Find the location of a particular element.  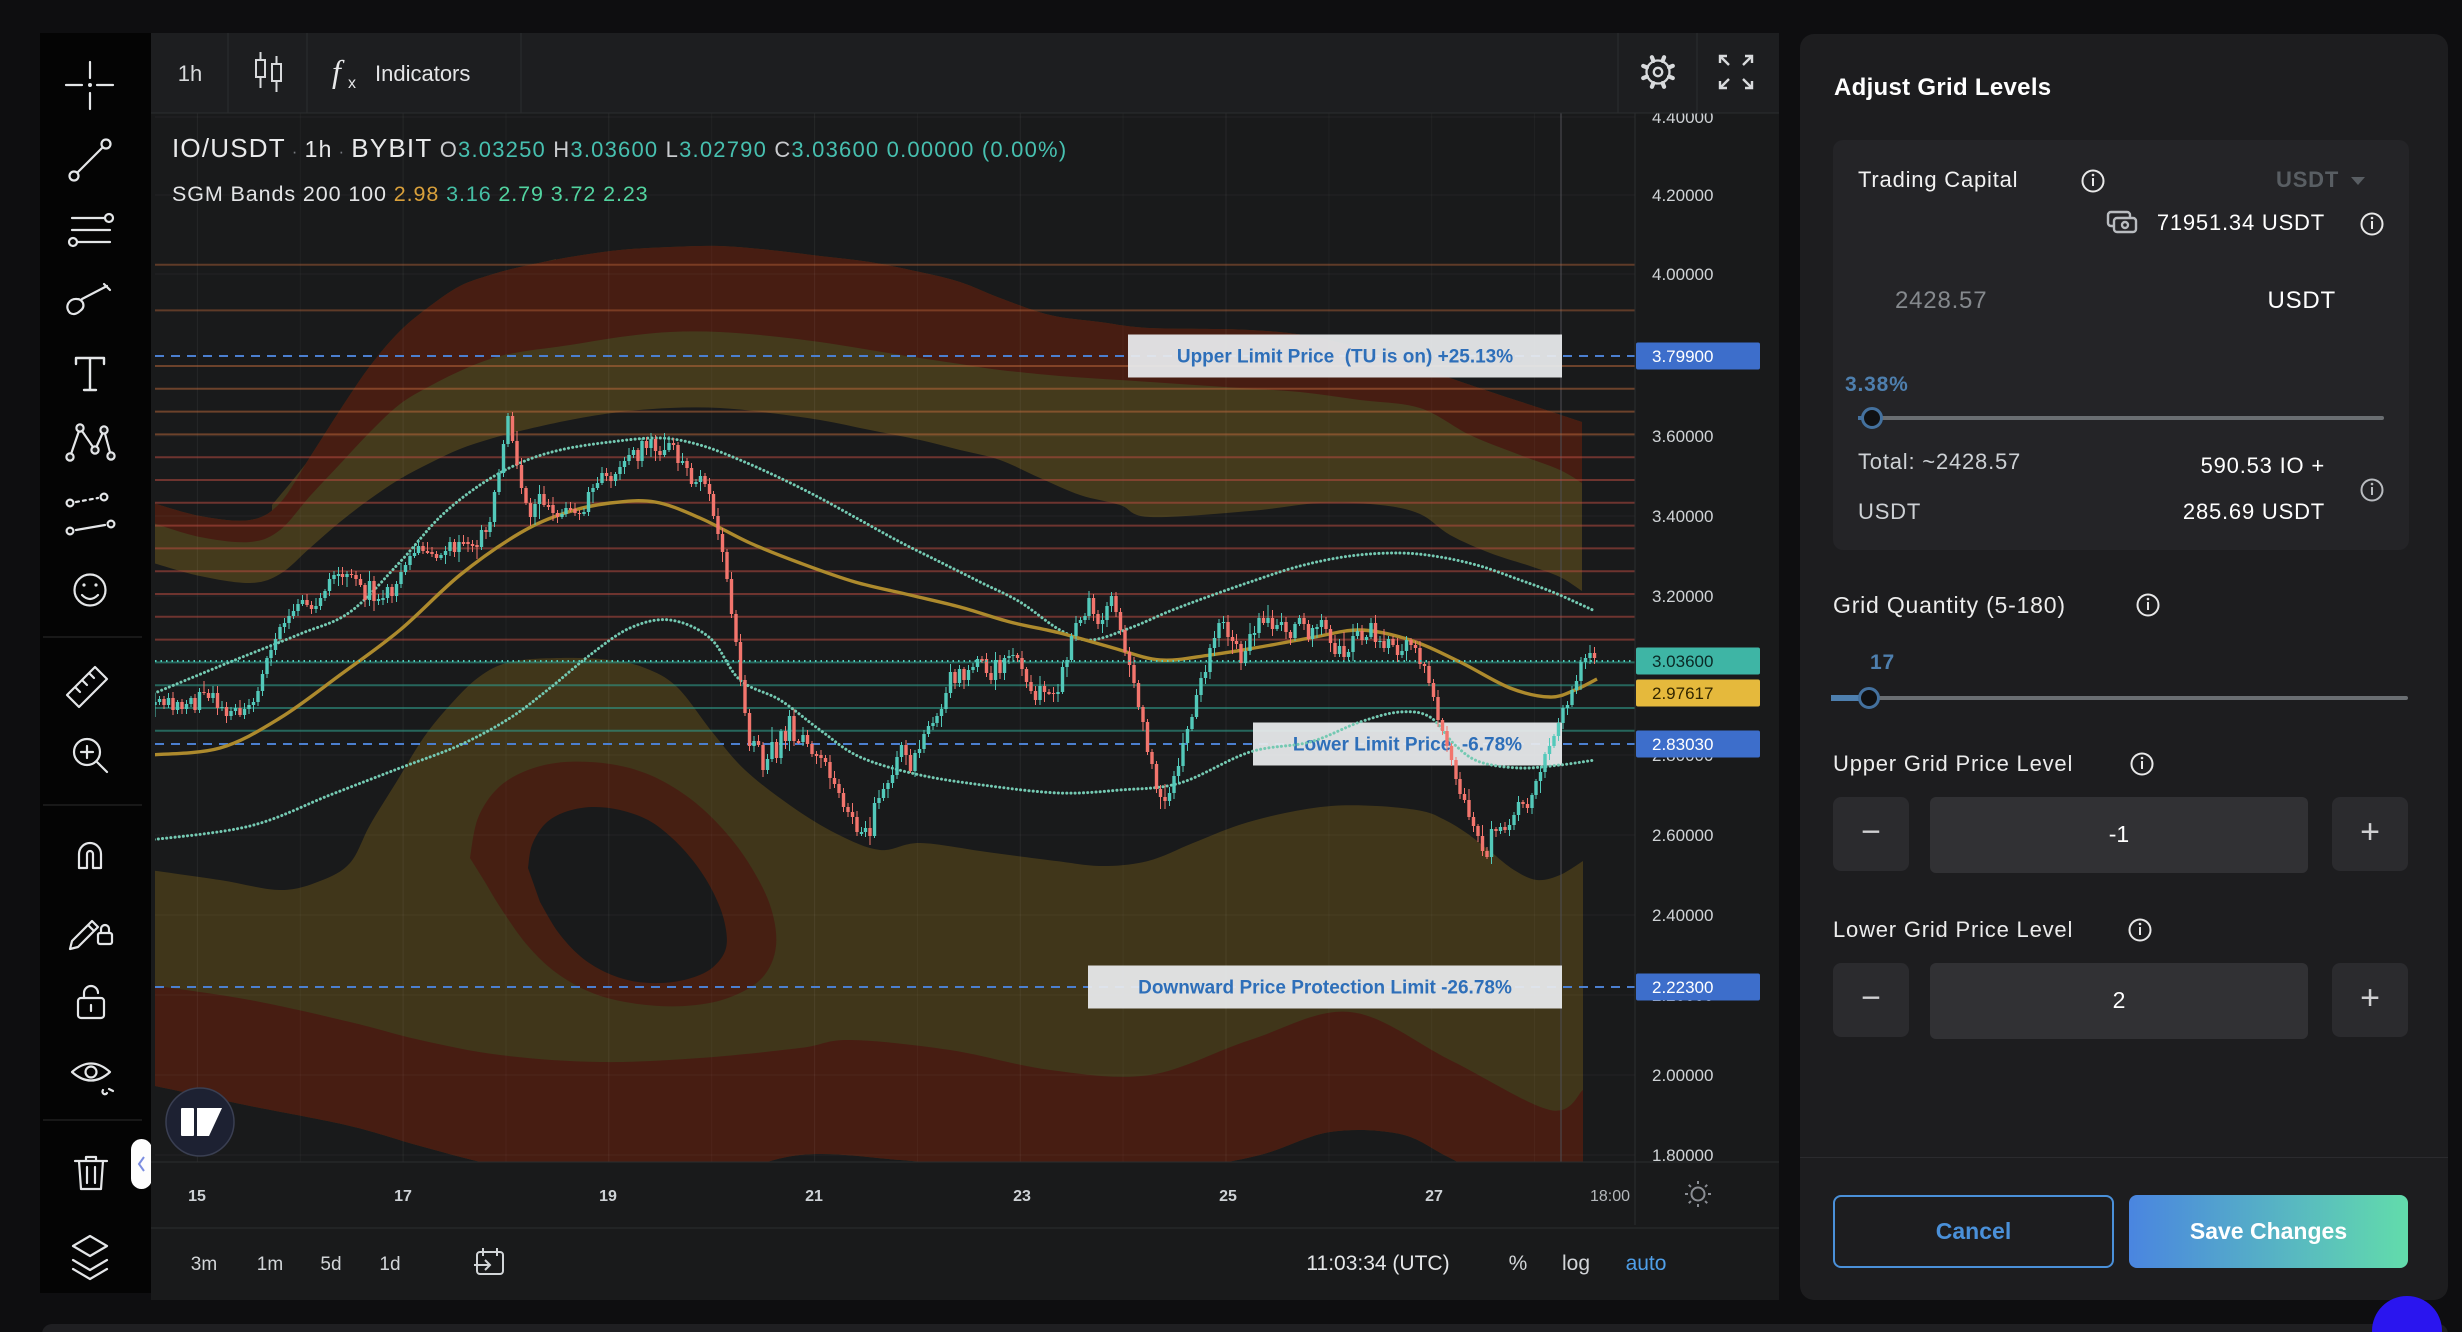

svg-text: Lower Limit Price -6.78% is located at coordinates (1407, 745).